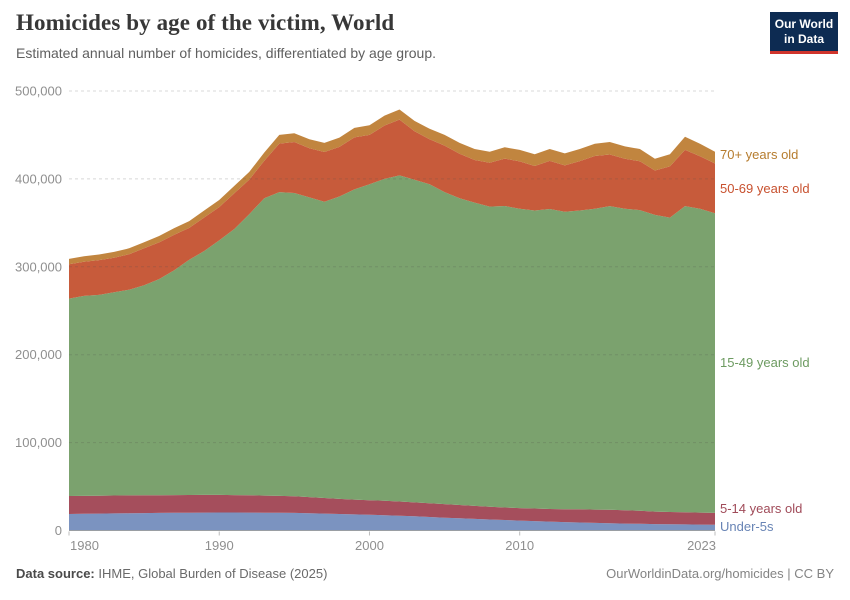 The image size is (850, 600). I want to click on series-label-70plus: 70+ years old, so click(759, 154).